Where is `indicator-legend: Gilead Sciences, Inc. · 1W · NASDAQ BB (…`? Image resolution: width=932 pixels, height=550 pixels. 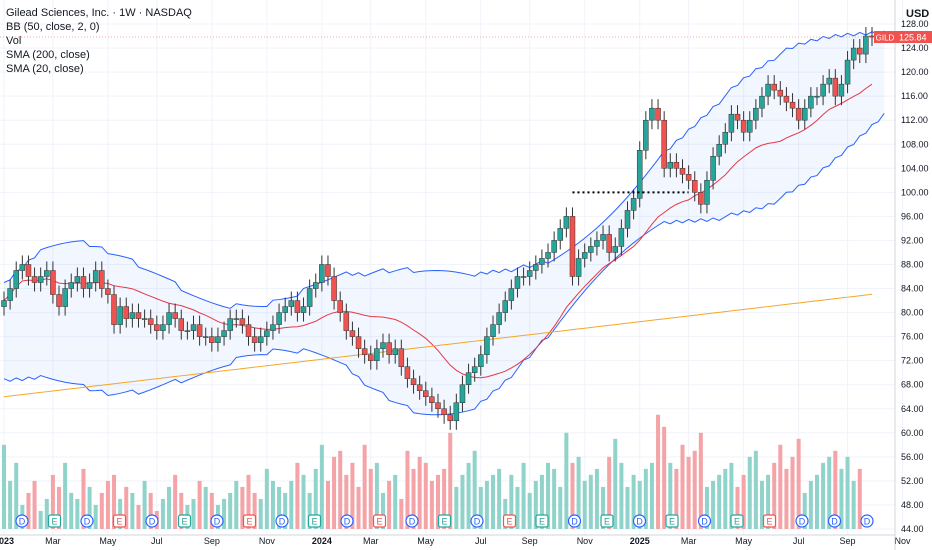 indicator-legend: Gilead Sciences, Inc. · 1W · NASDAQ BB (… is located at coordinates (99, 41).